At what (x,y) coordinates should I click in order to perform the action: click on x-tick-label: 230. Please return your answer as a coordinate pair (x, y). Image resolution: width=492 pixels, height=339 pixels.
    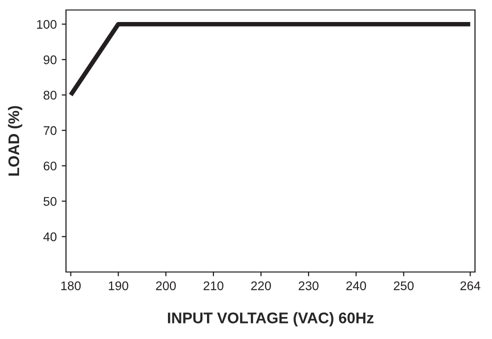
    Looking at the image, I should click on (308, 285).